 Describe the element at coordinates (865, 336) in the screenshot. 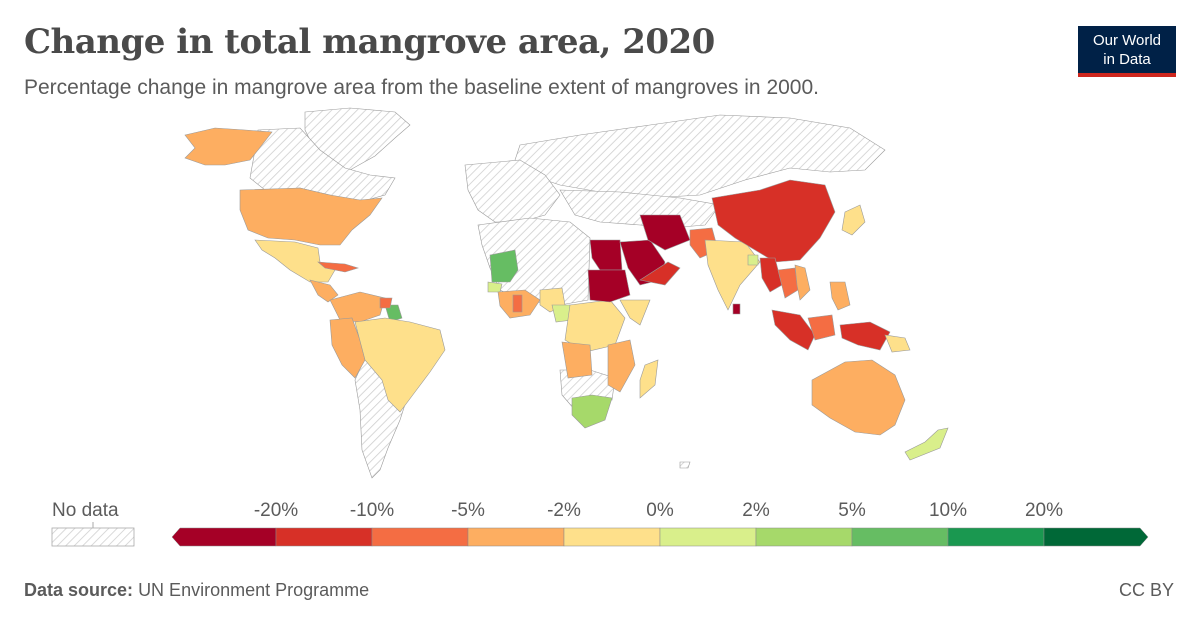

I see `country-indonesia-east` at that location.